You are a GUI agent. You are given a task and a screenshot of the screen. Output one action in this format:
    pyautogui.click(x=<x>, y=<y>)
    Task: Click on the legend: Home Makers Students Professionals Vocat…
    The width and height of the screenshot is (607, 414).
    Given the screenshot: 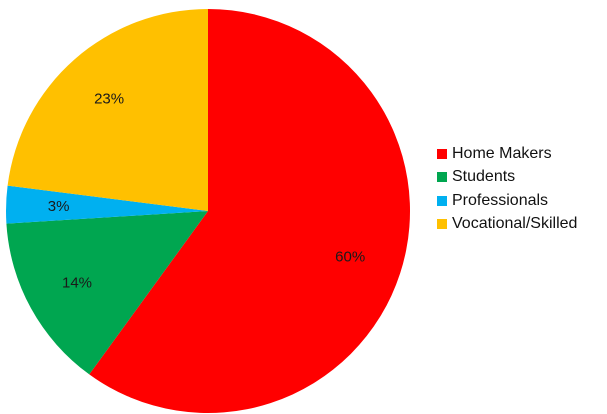 What is the action you would take?
    pyautogui.click(x=507, y=189)
    